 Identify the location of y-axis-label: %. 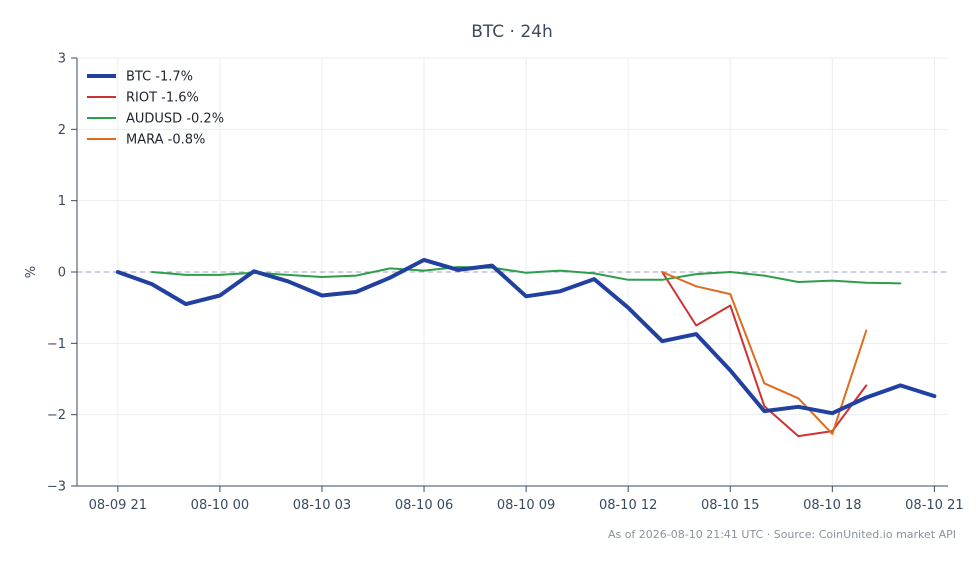
(31, 272).